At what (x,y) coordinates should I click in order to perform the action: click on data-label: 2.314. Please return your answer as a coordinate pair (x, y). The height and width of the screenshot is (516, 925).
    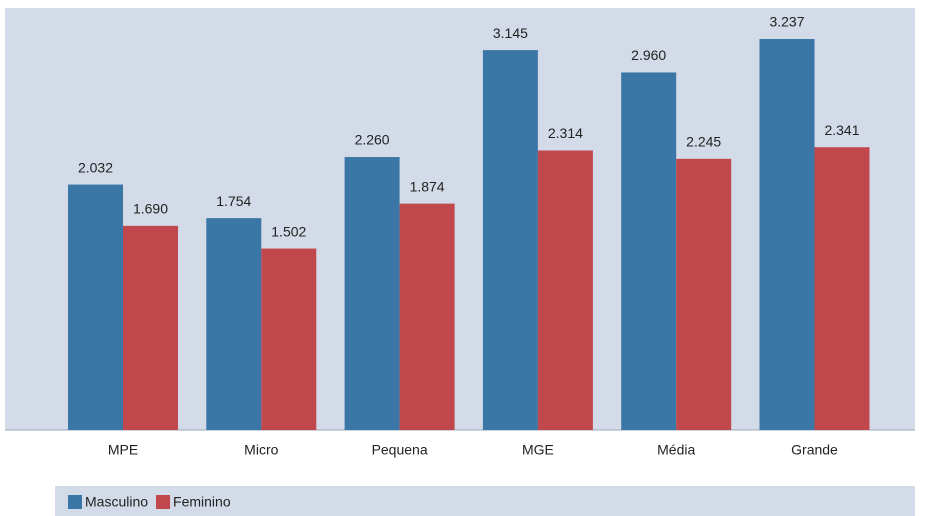
    Looking at the image, I should click on (565, 133).